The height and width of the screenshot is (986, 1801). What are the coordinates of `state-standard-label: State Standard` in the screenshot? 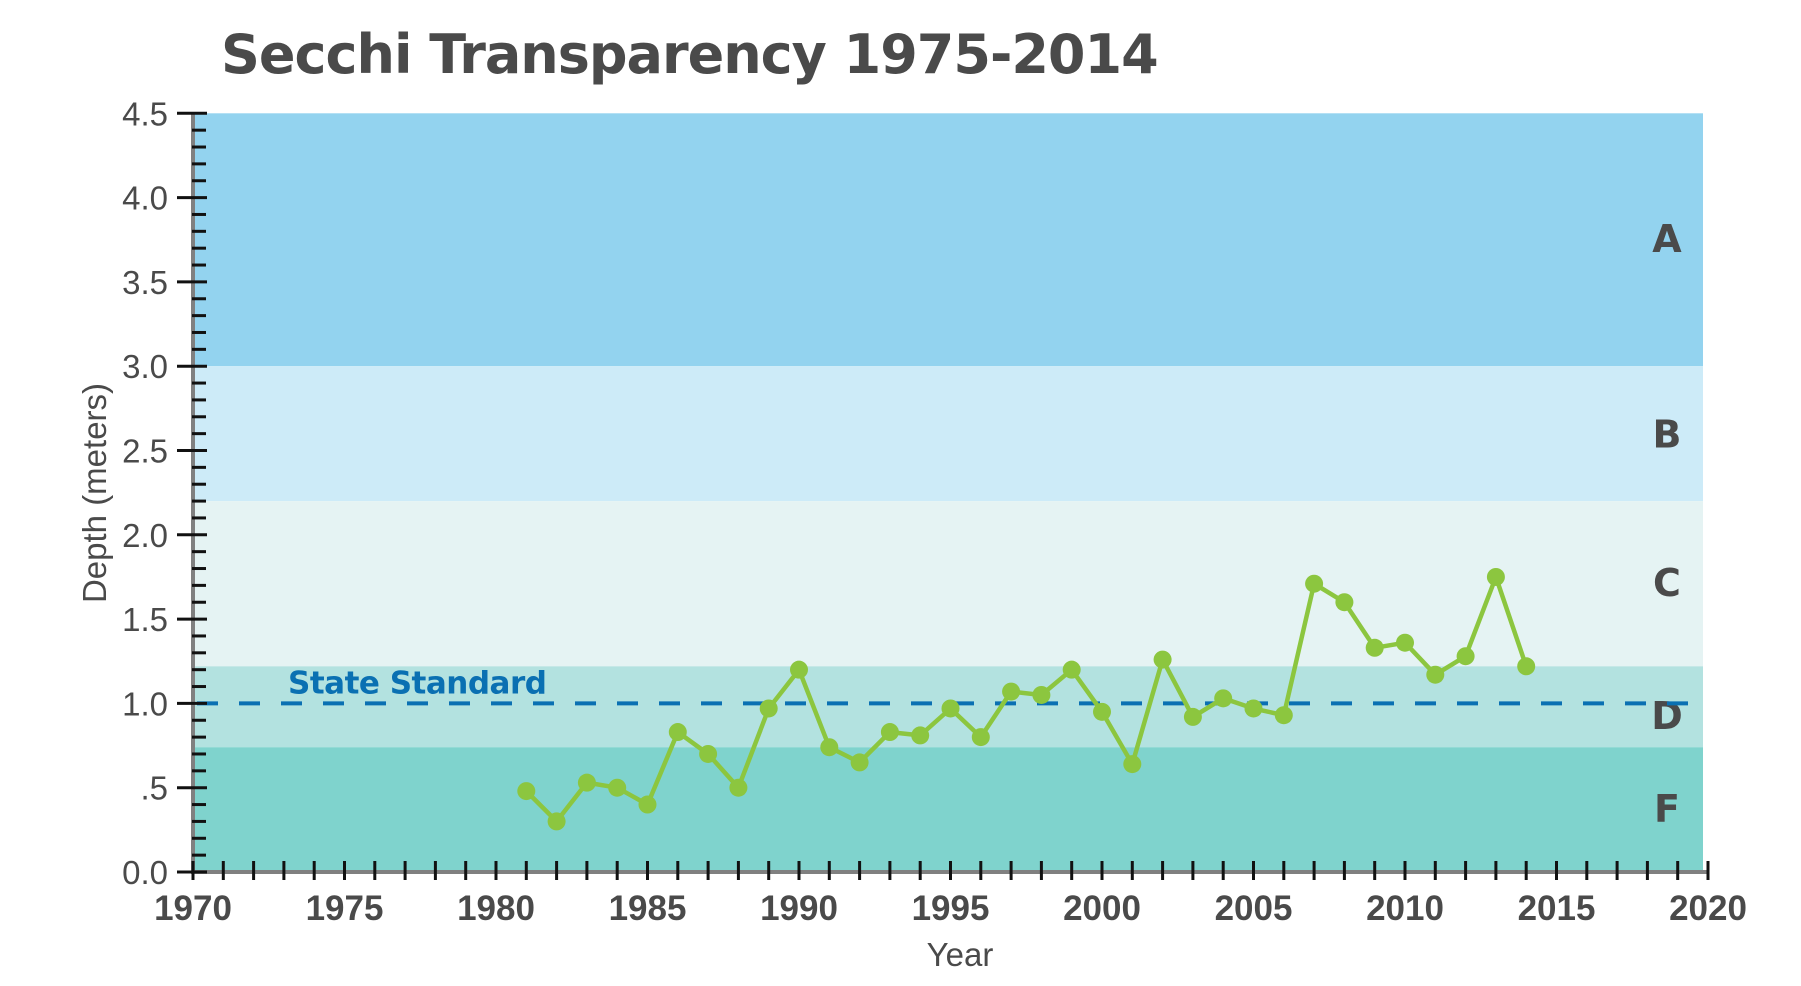 It's located at (417, 683).